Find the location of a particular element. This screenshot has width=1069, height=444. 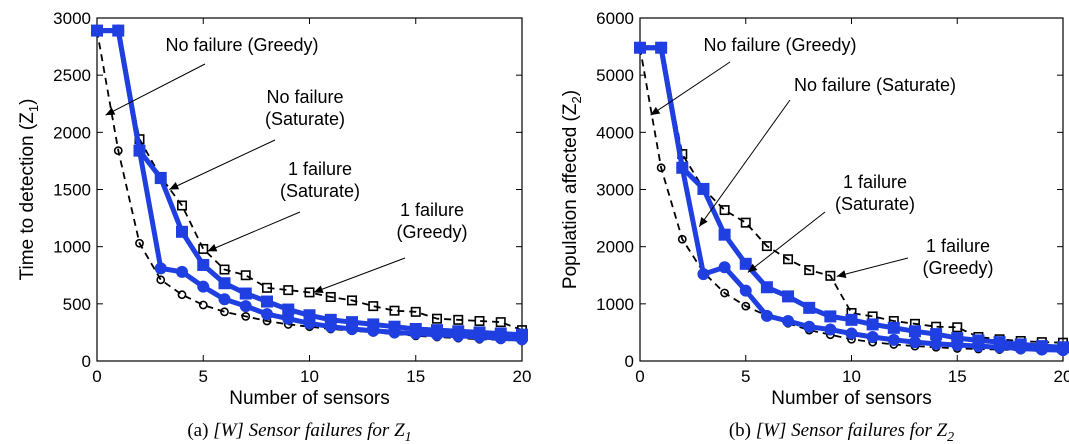

figure-caption: (a) [W] Sensor failures for Z1 is located at coordinates (299, 432).